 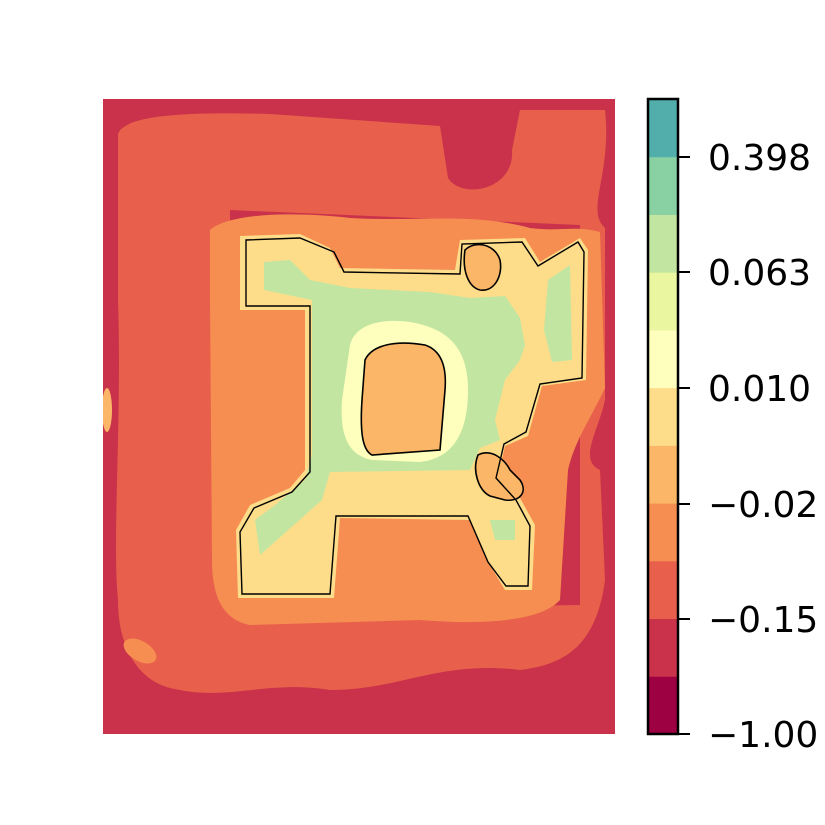 What do you see at coordinates (759, 389) in the screenshot?
I see `colorbar-tick-label: 0.010` at bounding box center [759, 389].